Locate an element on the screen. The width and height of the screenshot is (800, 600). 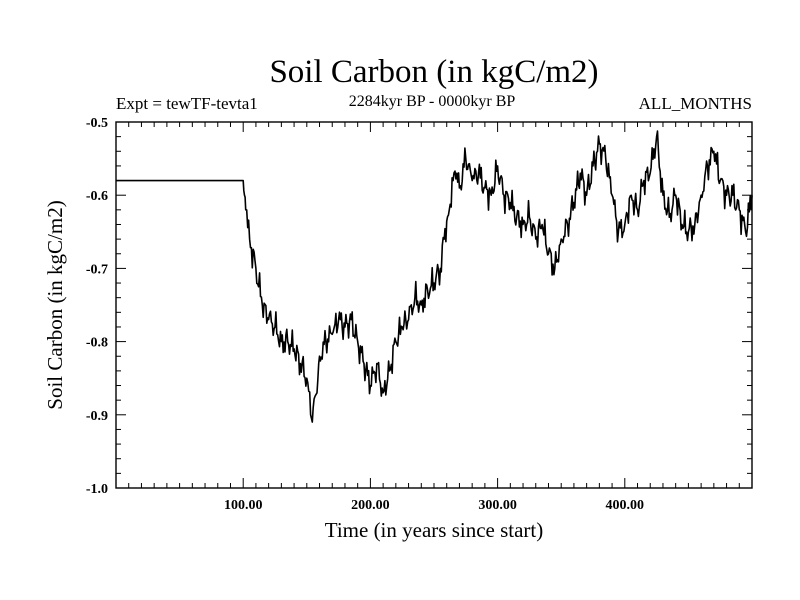
y-tick-label: -0.7 is located at coordinates (97, 269).